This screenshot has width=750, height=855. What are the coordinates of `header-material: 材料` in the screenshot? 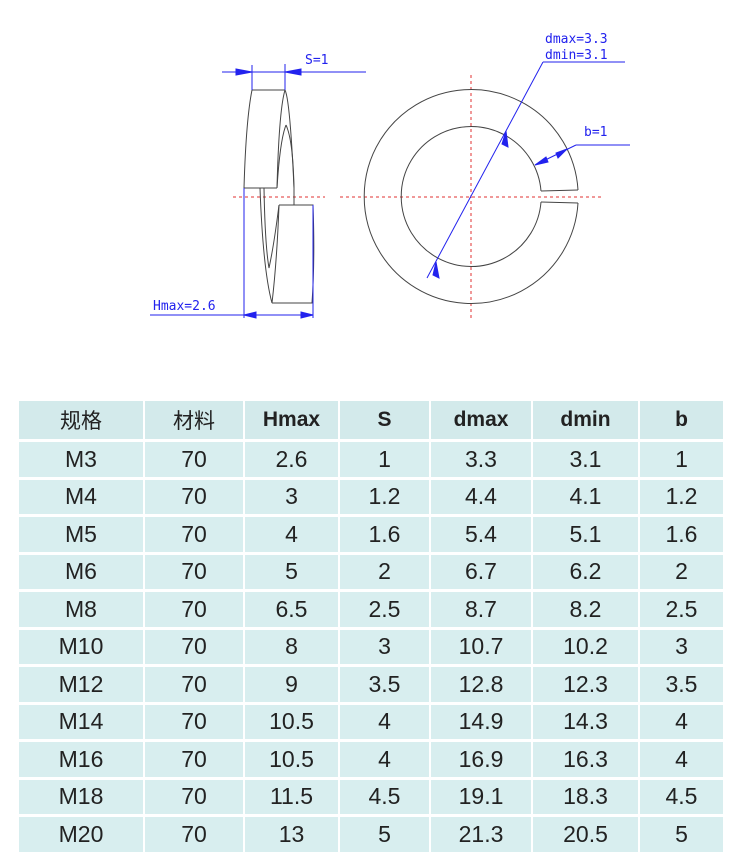 It's located at (194, 420).